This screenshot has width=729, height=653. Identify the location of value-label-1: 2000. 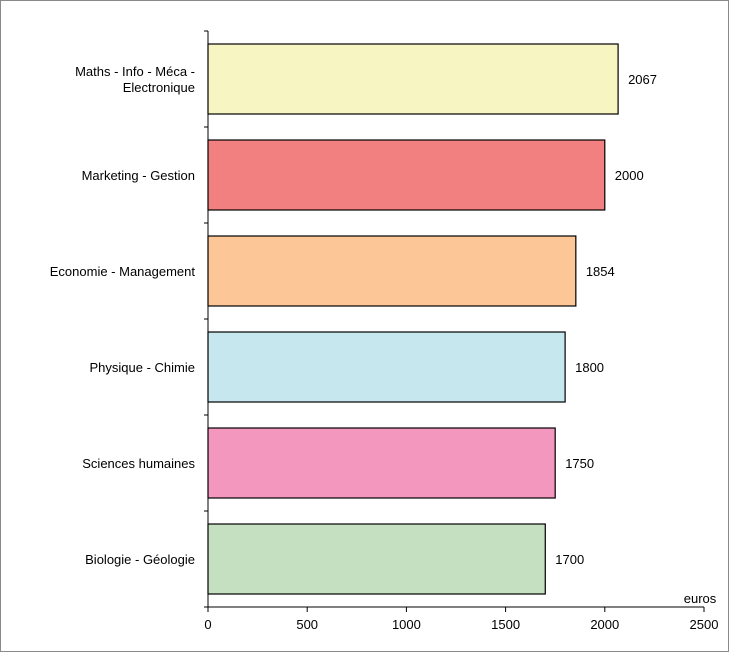
(629, 175).